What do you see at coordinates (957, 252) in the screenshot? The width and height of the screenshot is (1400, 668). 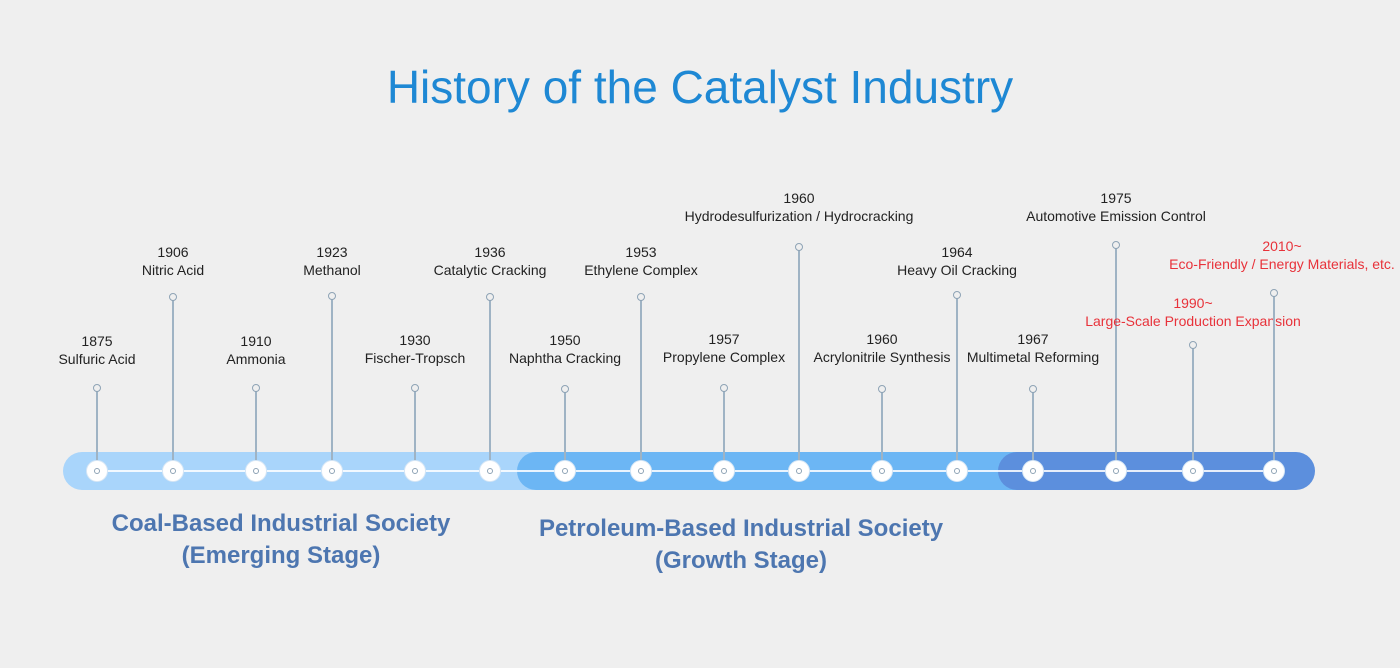 I see `event-year: 1964` at bounding box center [957, 252].